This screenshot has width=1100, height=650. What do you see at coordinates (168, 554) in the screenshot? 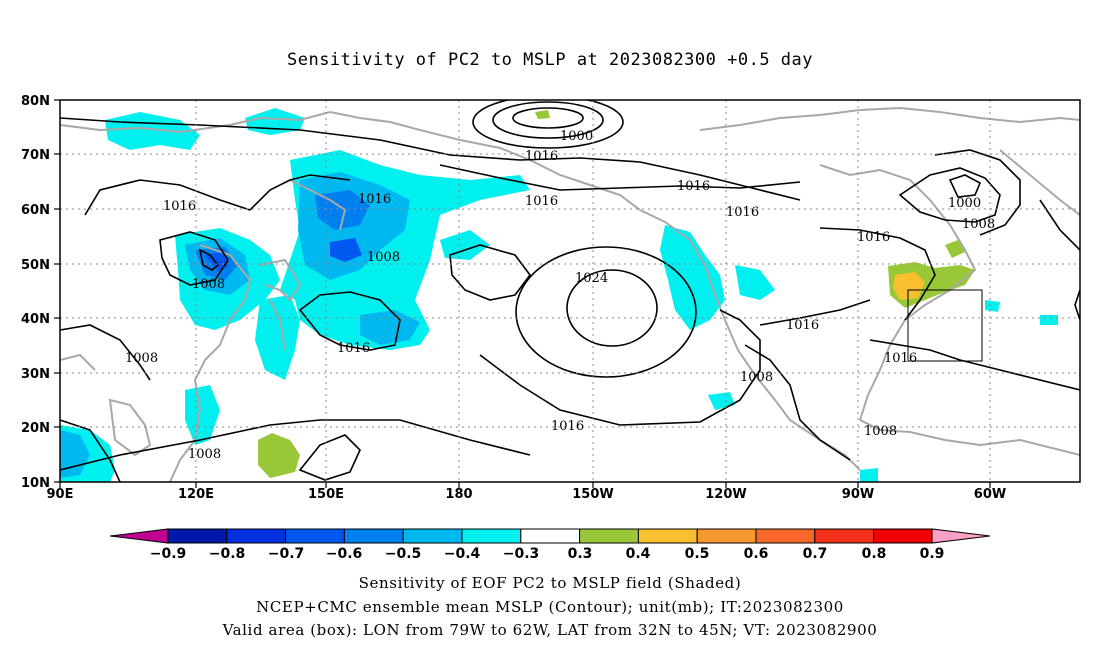
I see `colorbar-label: −0.9` at bounding box center [168, 554].